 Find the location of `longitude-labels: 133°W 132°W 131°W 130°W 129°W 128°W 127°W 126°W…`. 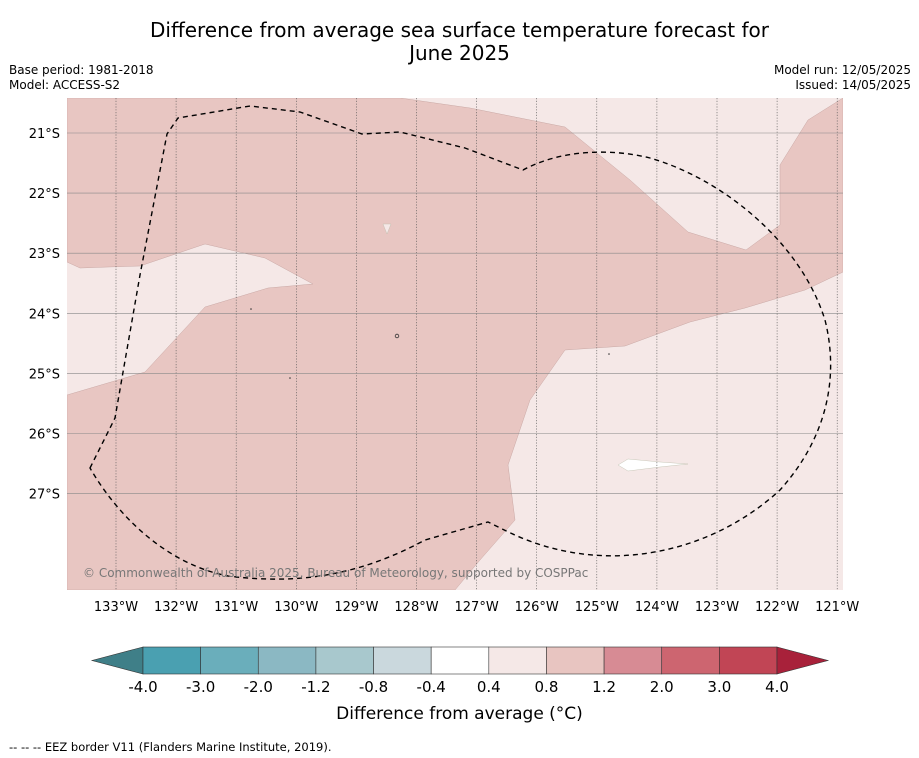

longitude-labels: 133°W 132°W 131°W 130°W 129°W 128°W 127°W 126°W… is located at coordinates (477, 607).